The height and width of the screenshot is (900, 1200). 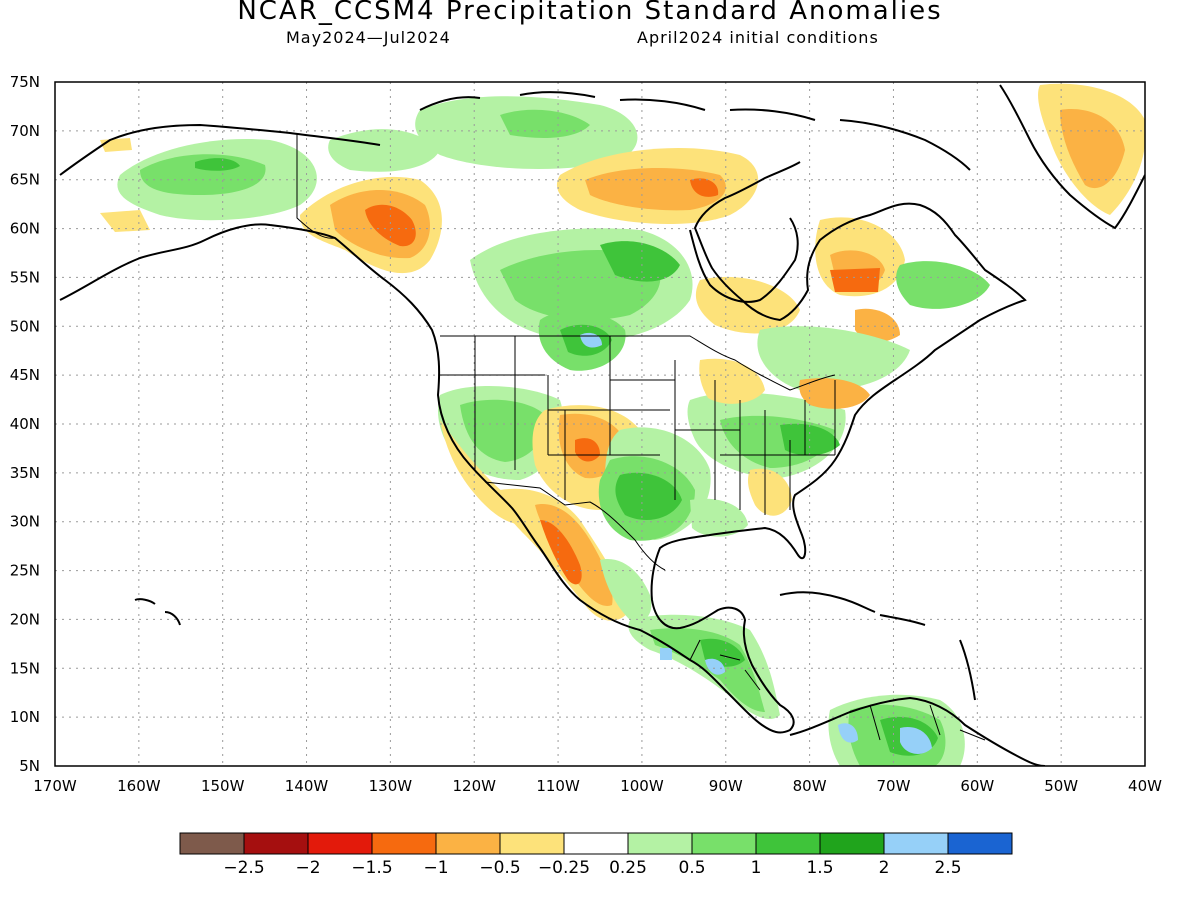 What do you see at coordinates (25, 571) in the screenshot?
I see `lat-tick-label: 25N` at bounding box center [25, 571].